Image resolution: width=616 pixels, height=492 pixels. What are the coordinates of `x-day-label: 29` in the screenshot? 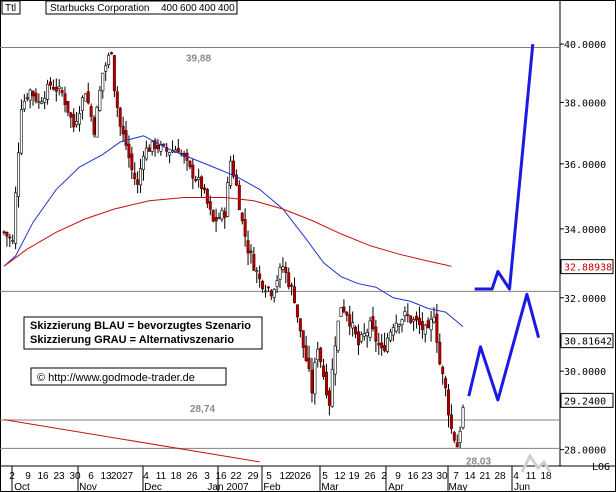 It's located at (253, 476).